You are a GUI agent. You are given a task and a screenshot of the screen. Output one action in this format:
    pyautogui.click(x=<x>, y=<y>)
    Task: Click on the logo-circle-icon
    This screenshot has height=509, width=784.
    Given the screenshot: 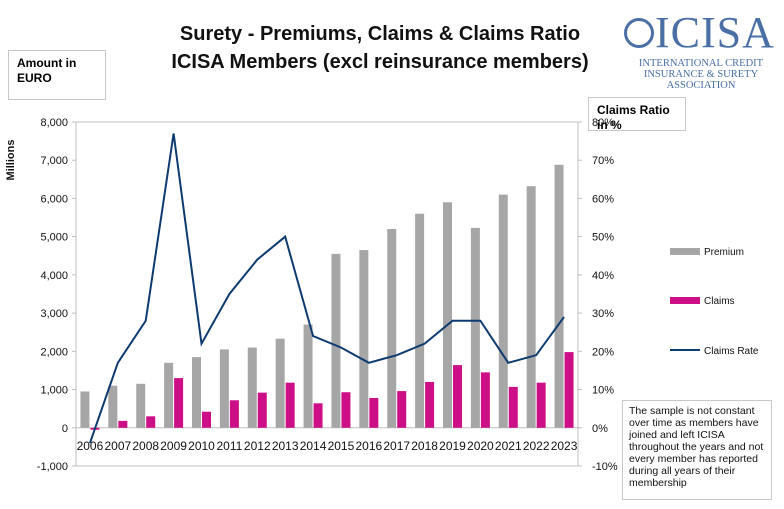 What is the action you would take?
    pyautogui.click(x=639, y=33)
    